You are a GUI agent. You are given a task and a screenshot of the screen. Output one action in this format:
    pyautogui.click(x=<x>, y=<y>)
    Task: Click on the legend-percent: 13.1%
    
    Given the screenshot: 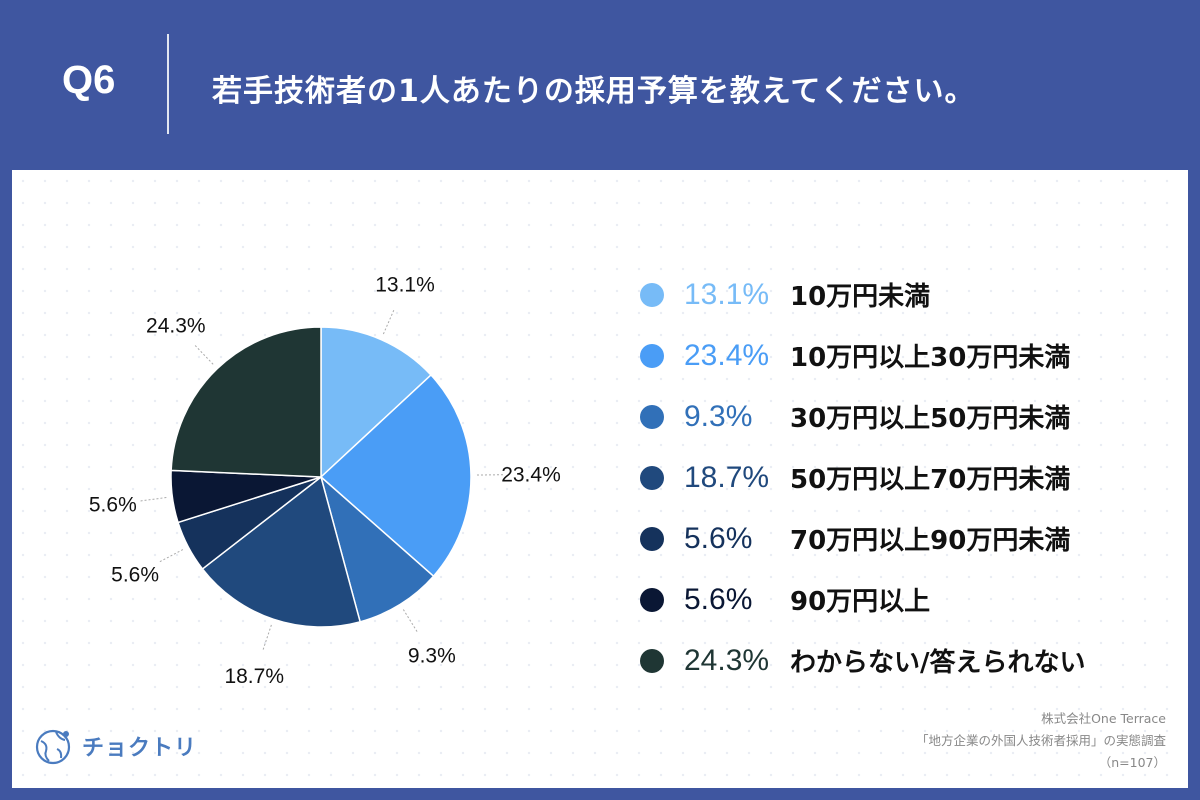 What is the action you would take?
    pyautogui.click(x=727, y=294)
    